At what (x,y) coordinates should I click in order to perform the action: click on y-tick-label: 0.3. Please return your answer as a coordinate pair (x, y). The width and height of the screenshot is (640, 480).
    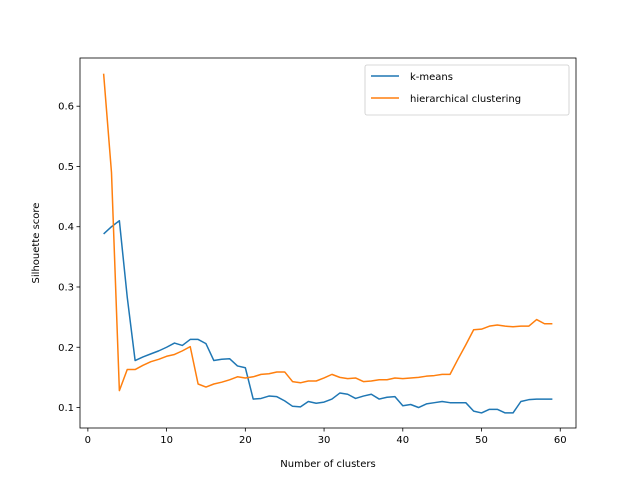
    Looking at the image, I should click on (66, 287).